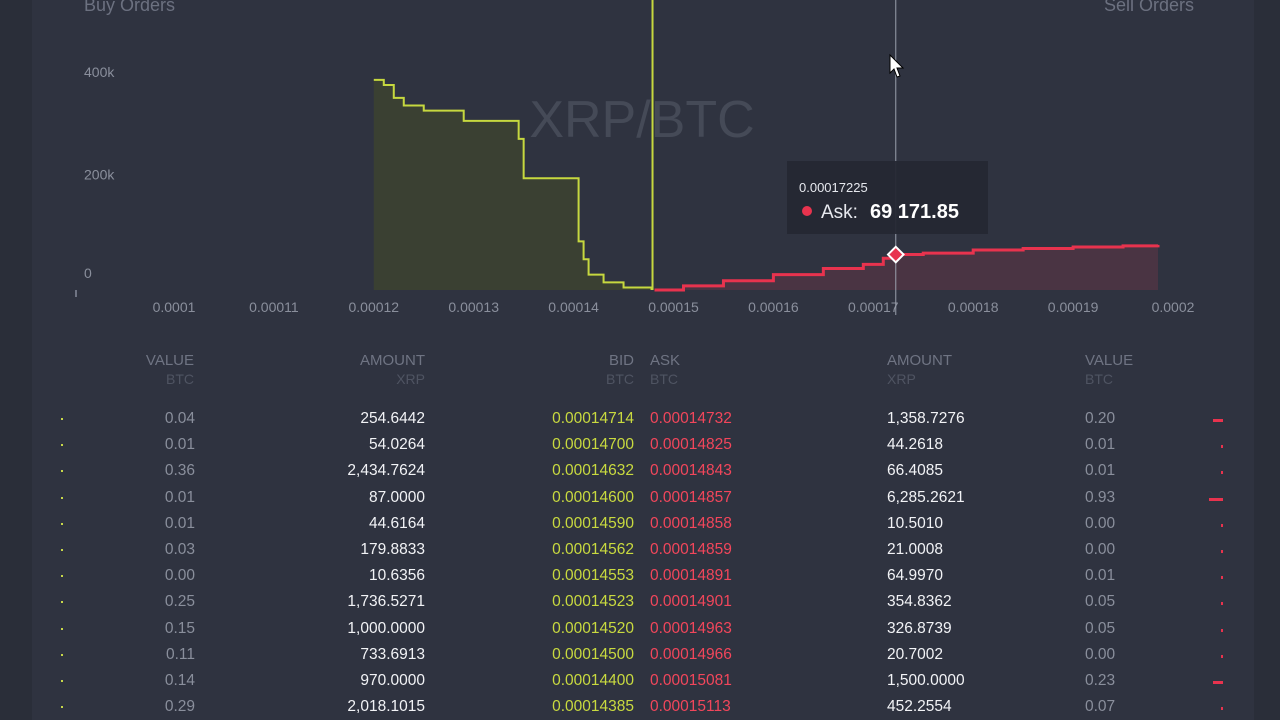  I want to click on ask-depth-area, so click(906, 267).